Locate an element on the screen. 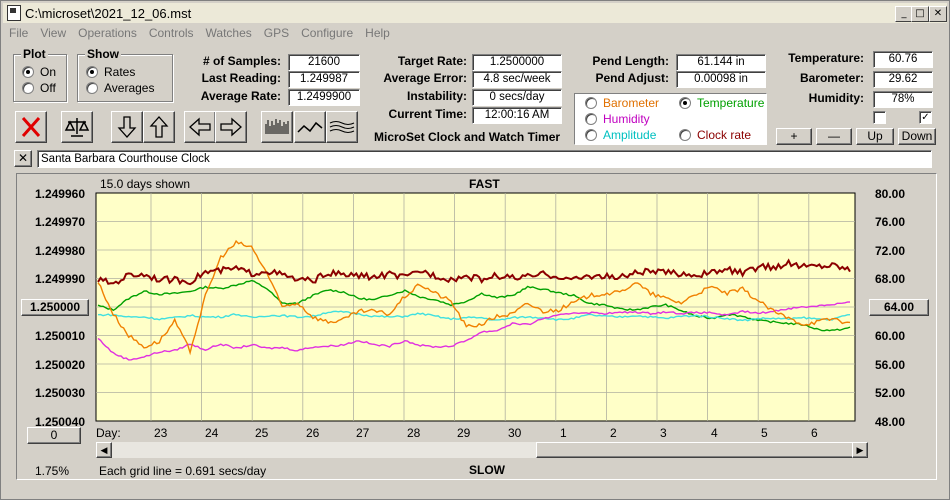 The image size is (950, 500). arrow-right-icon is located at coordinates (231, 127).